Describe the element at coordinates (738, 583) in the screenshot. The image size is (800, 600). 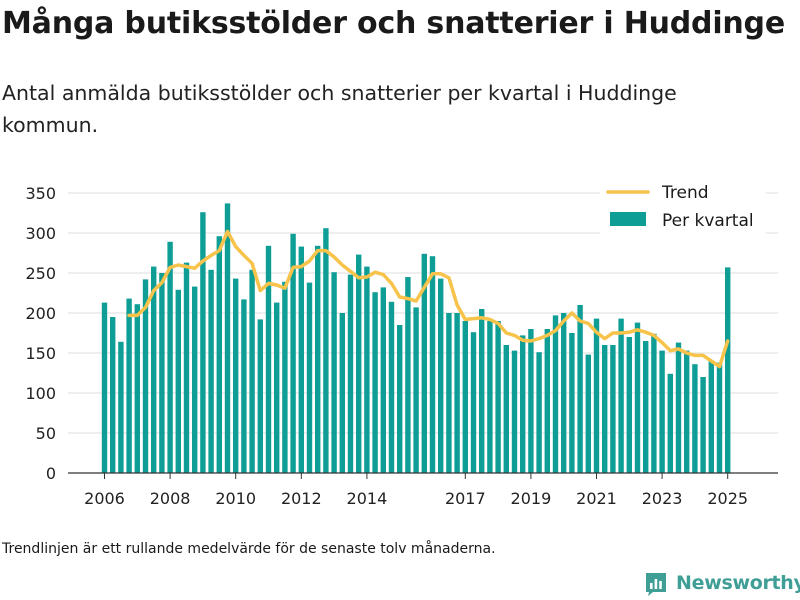
I see `brand-name: Newsworthy` at that location.